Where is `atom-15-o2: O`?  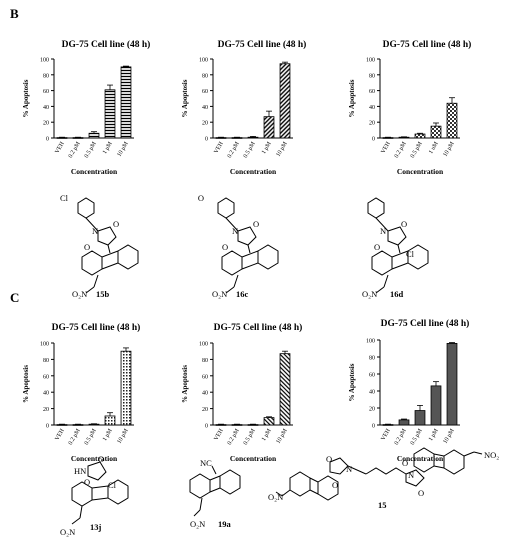 atom-15-o2: O is located at coordinates (335, 485).